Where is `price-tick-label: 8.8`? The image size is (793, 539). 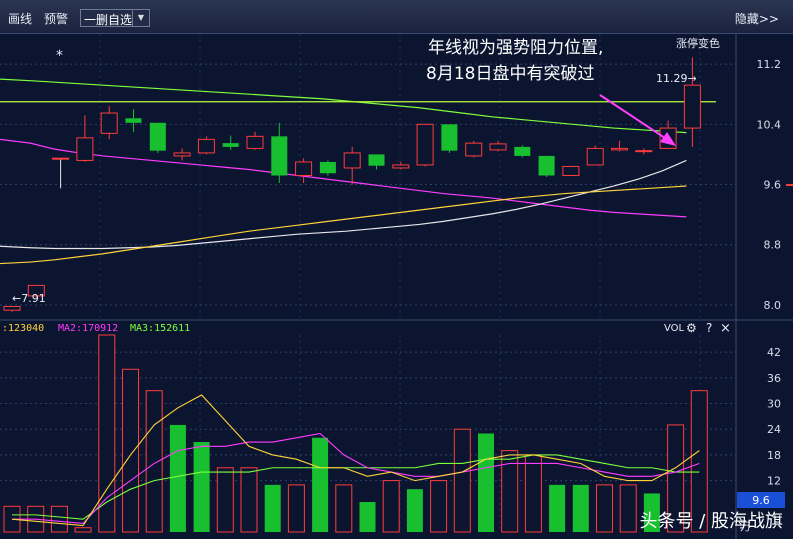 price-tick-label: 8.8 is located at coordinates (773, 245).